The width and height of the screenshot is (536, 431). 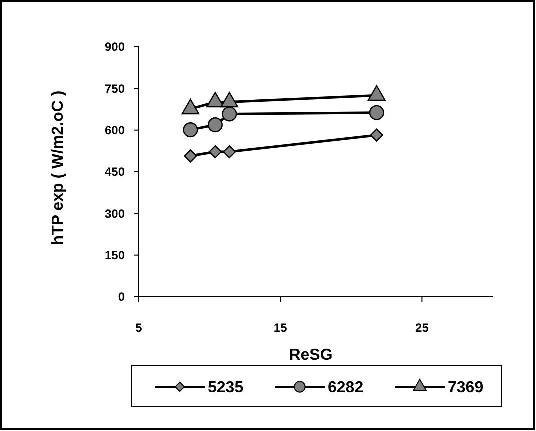 I want to click on legend-label: 7369, so click(x=466, y=388).